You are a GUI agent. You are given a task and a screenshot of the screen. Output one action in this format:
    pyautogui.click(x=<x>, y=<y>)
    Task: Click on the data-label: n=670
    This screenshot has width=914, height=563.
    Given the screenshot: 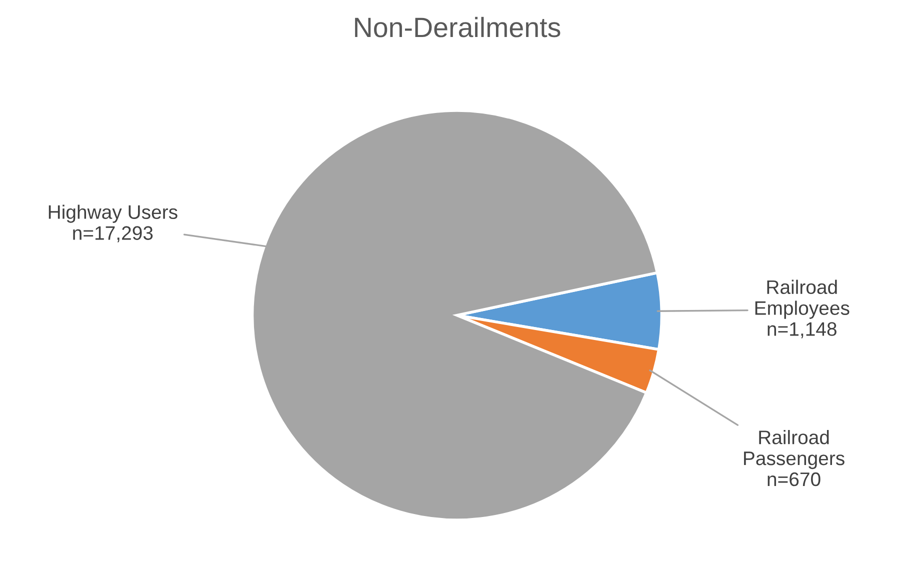 What is the action you would take?
    pyautogui.click(x=794, y=479)
    